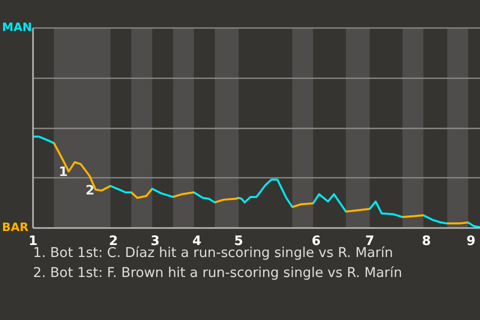 Image resolution: width=480 pixels, height=320 pixels. What do you see at coordinates (426, 242) in the screenshot?
I see `x-tick-label: 8` at bounding box center [426, 242].